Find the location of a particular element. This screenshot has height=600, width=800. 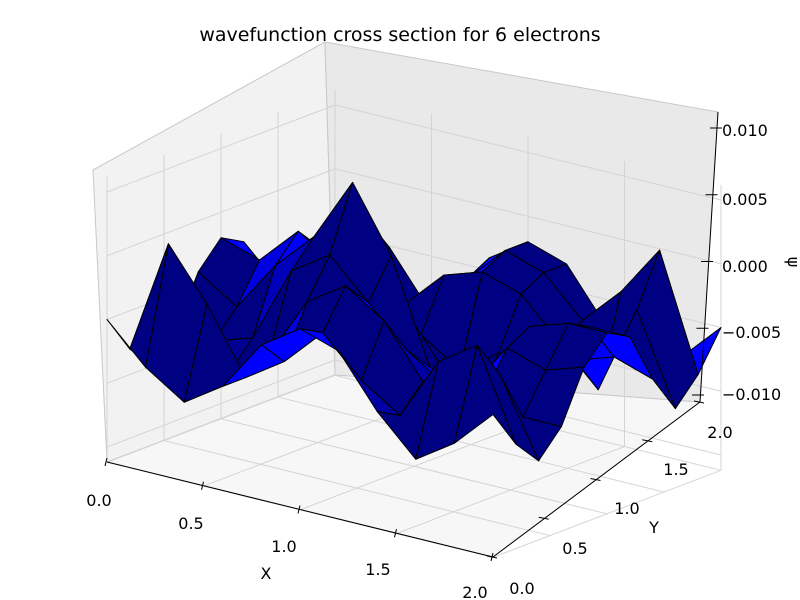

y-tick-label: 0.5 is located at coordinates (574, 548).